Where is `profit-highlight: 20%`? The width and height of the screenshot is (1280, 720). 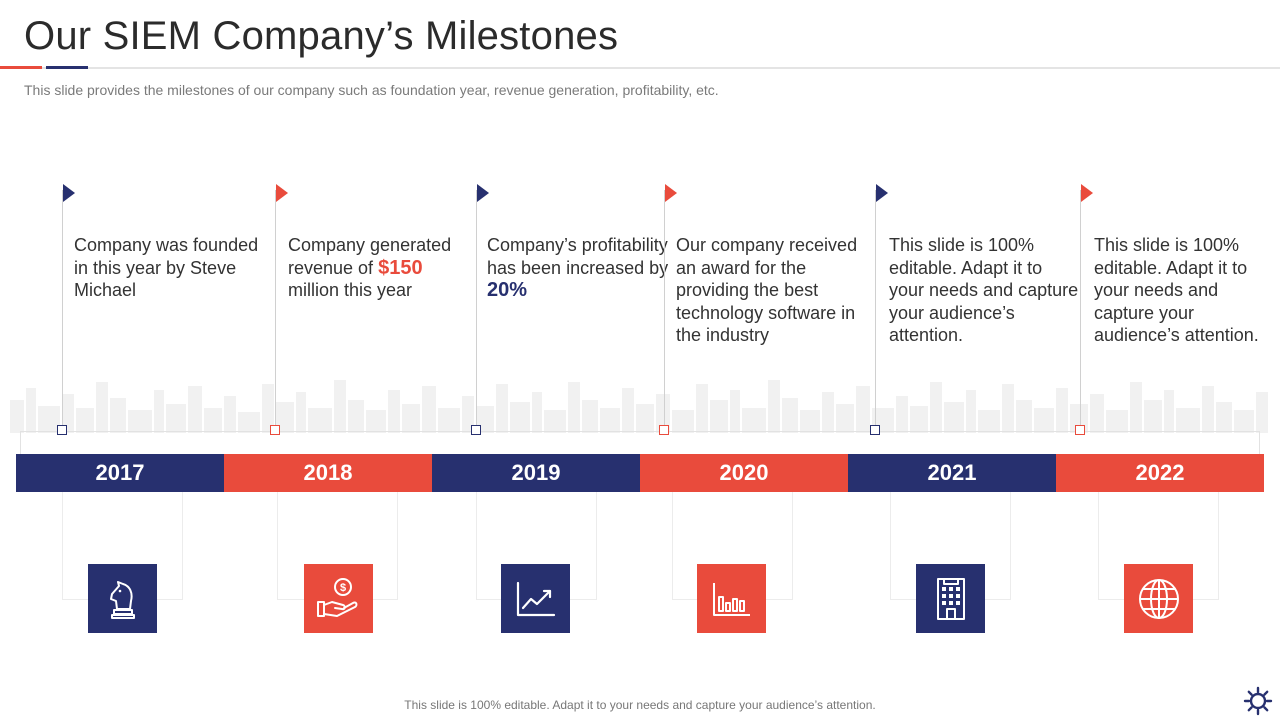
profit-highlight: 20% is located at coordinates (507, 290).